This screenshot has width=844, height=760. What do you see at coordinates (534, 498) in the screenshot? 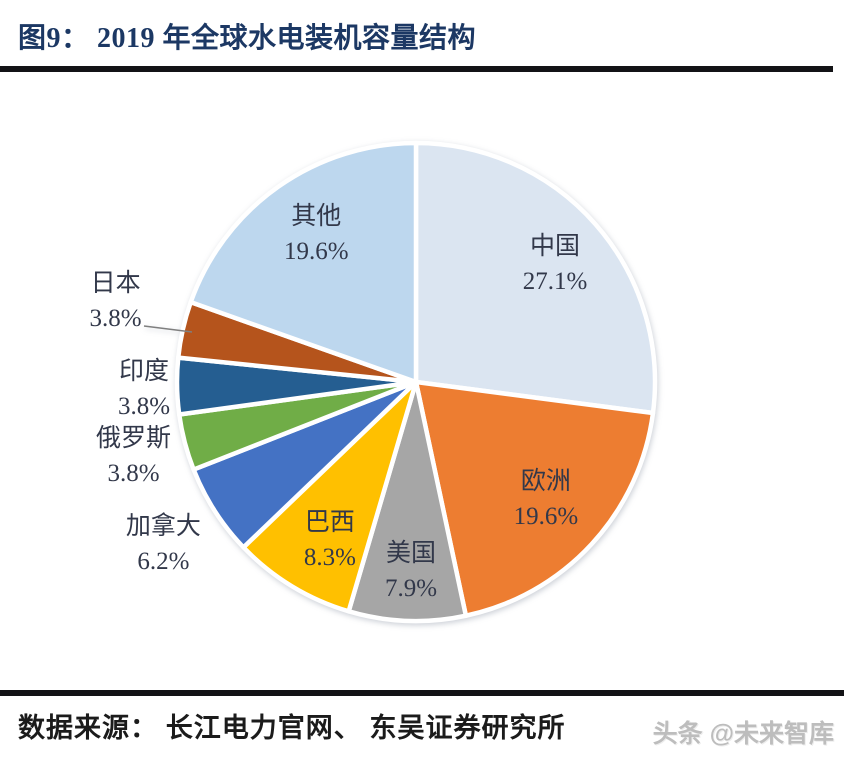
I see `pie-slice-europe` at bounding box center [534, 498].